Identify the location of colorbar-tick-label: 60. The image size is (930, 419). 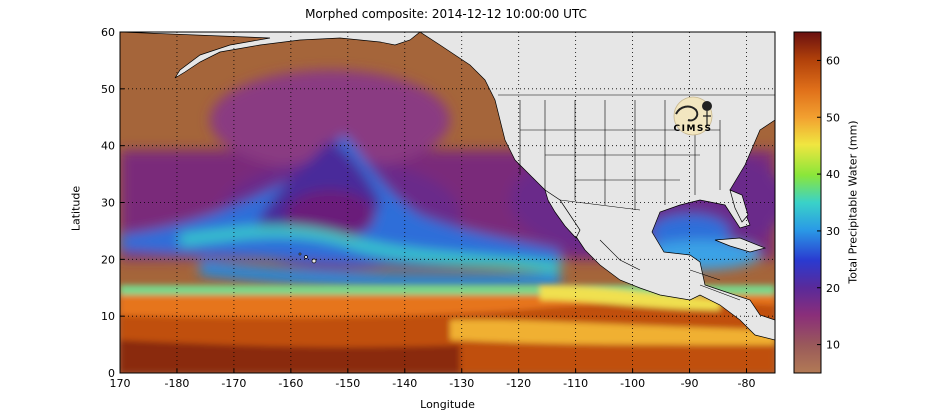
(833, 60).